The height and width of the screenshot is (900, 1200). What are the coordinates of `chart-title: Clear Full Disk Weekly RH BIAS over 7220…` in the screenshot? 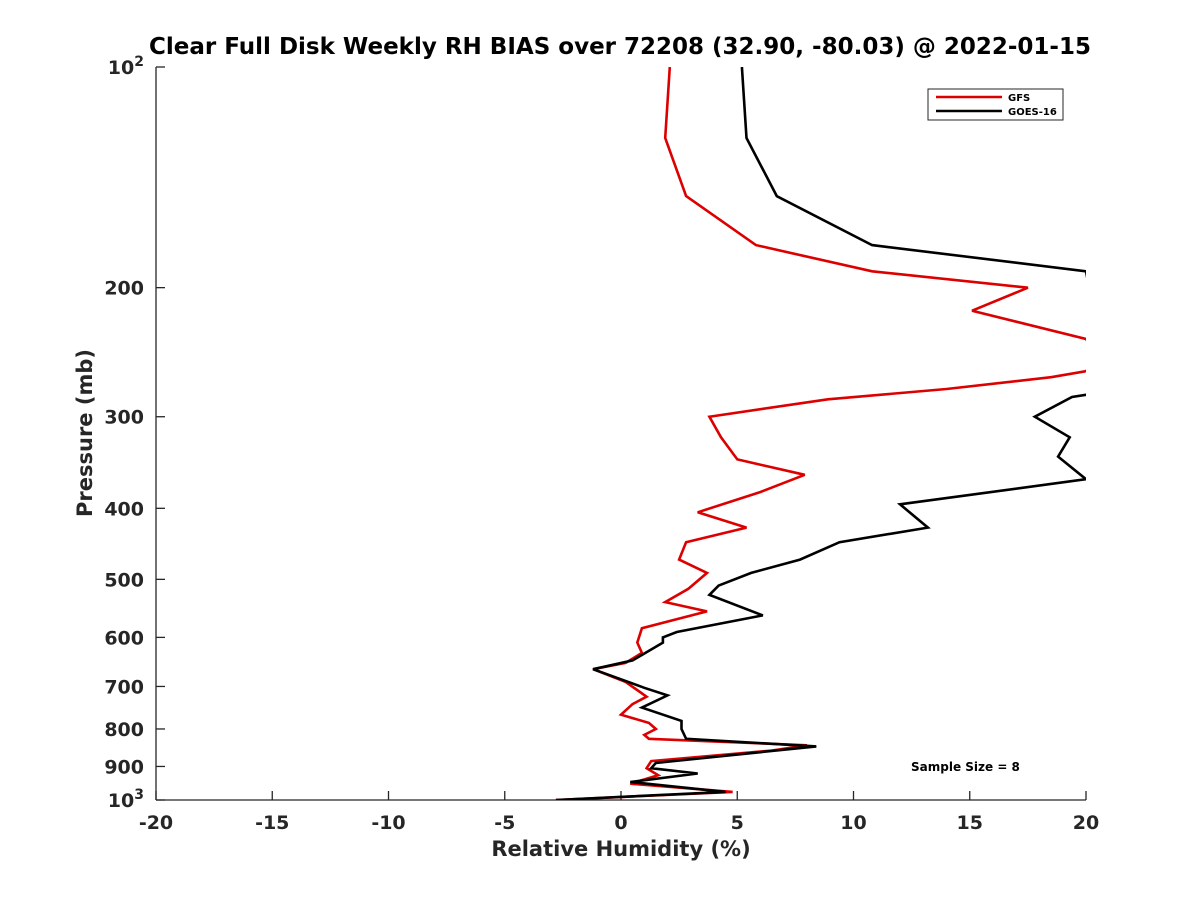 It's located at (620, 47).